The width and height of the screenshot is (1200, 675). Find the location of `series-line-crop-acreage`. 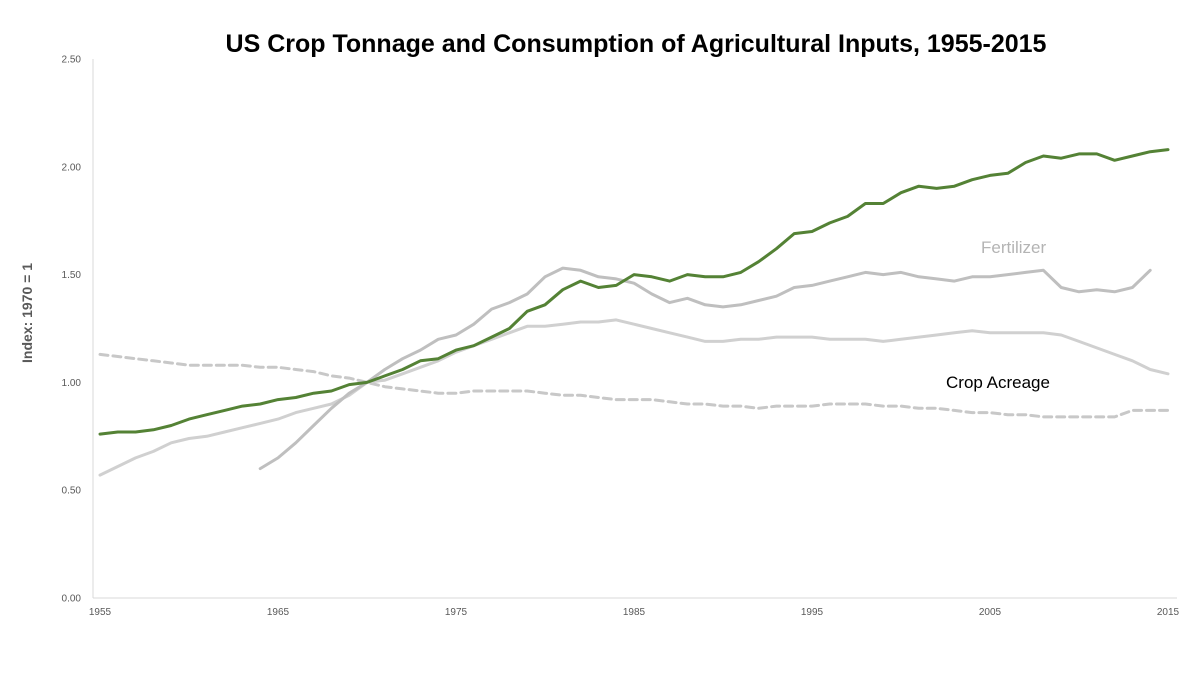

series-line-crop-acreage is located at coordinates (634, 385).